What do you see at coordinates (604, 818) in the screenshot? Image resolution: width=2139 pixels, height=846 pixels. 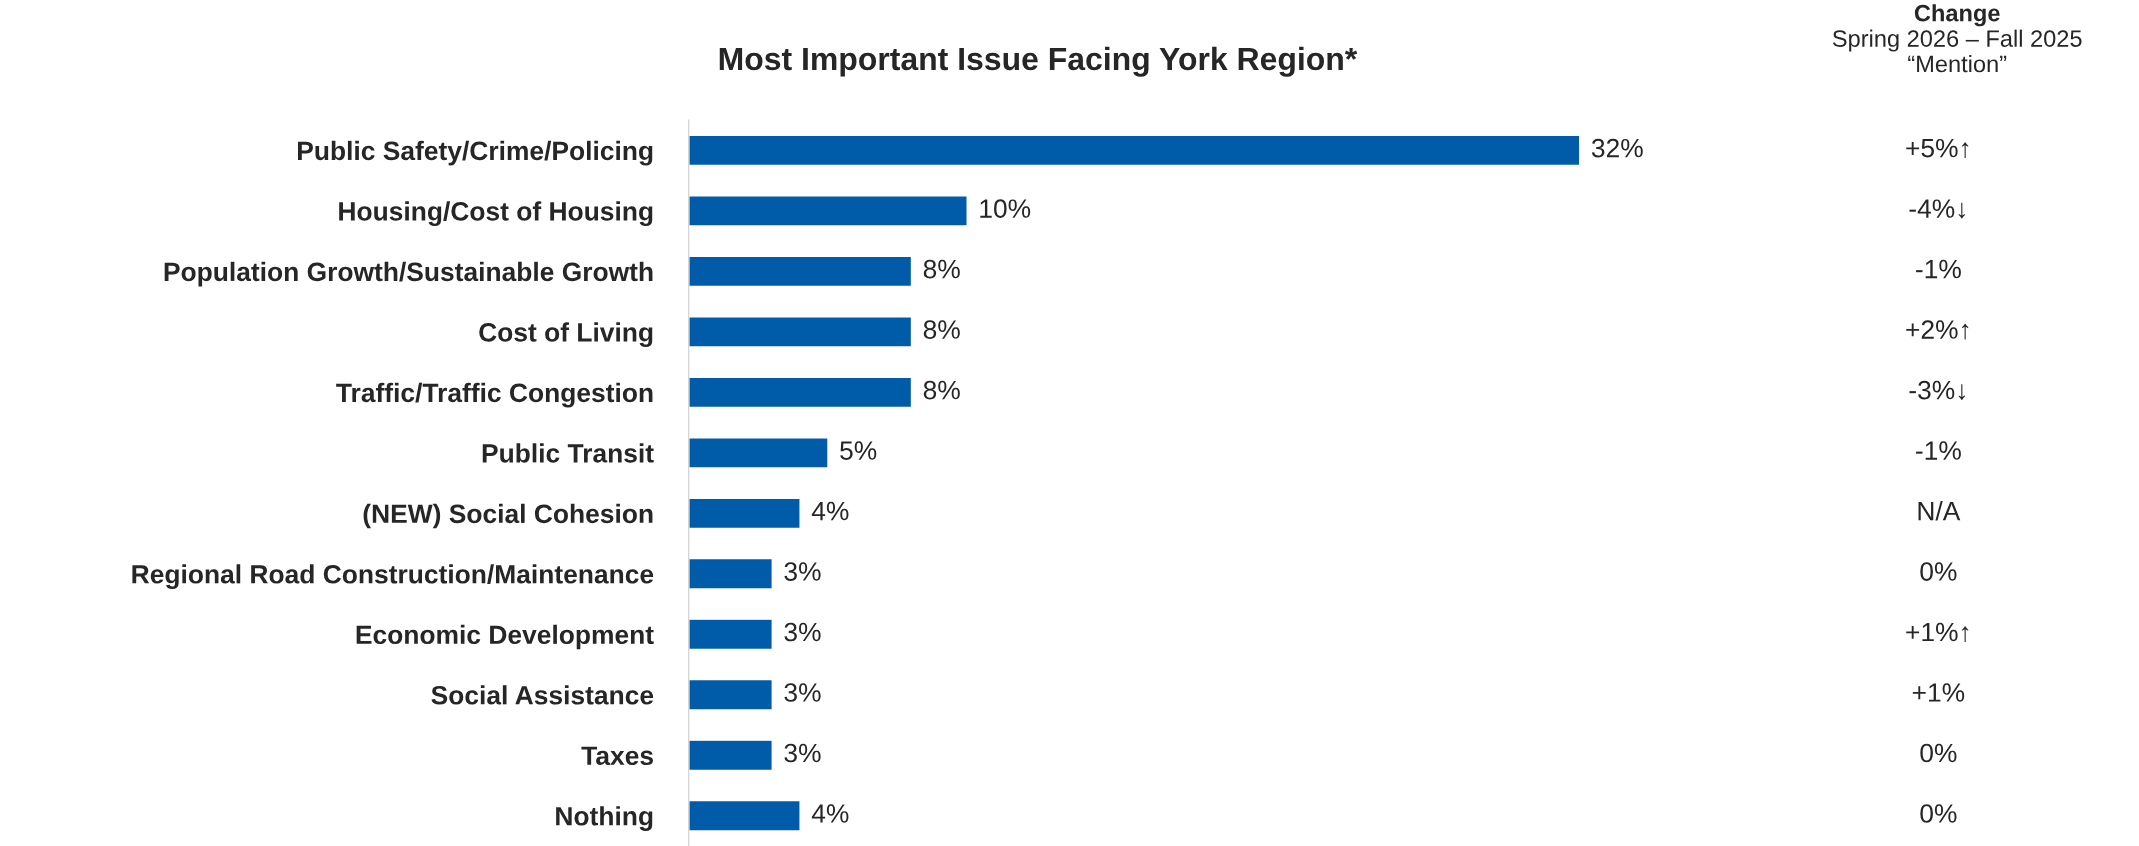 I see `y-tick-label: Nothing` at bounding box center [604, 818].